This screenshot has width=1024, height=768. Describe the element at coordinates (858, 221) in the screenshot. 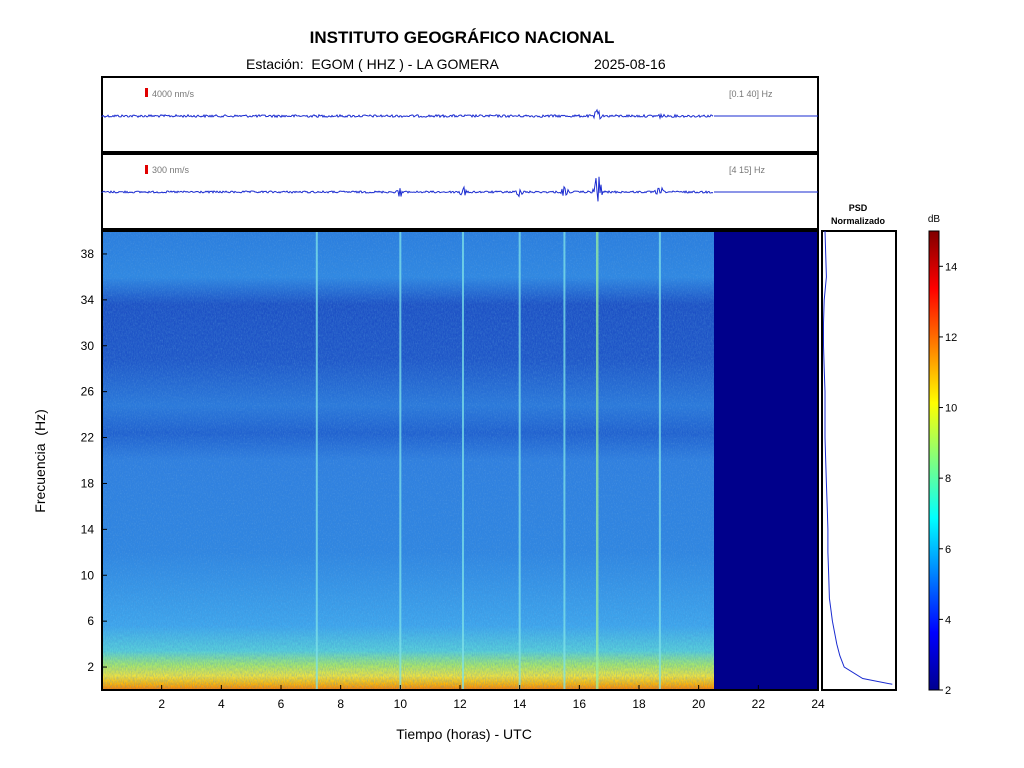

I see `psd-title-2: Normalizado` at that location.